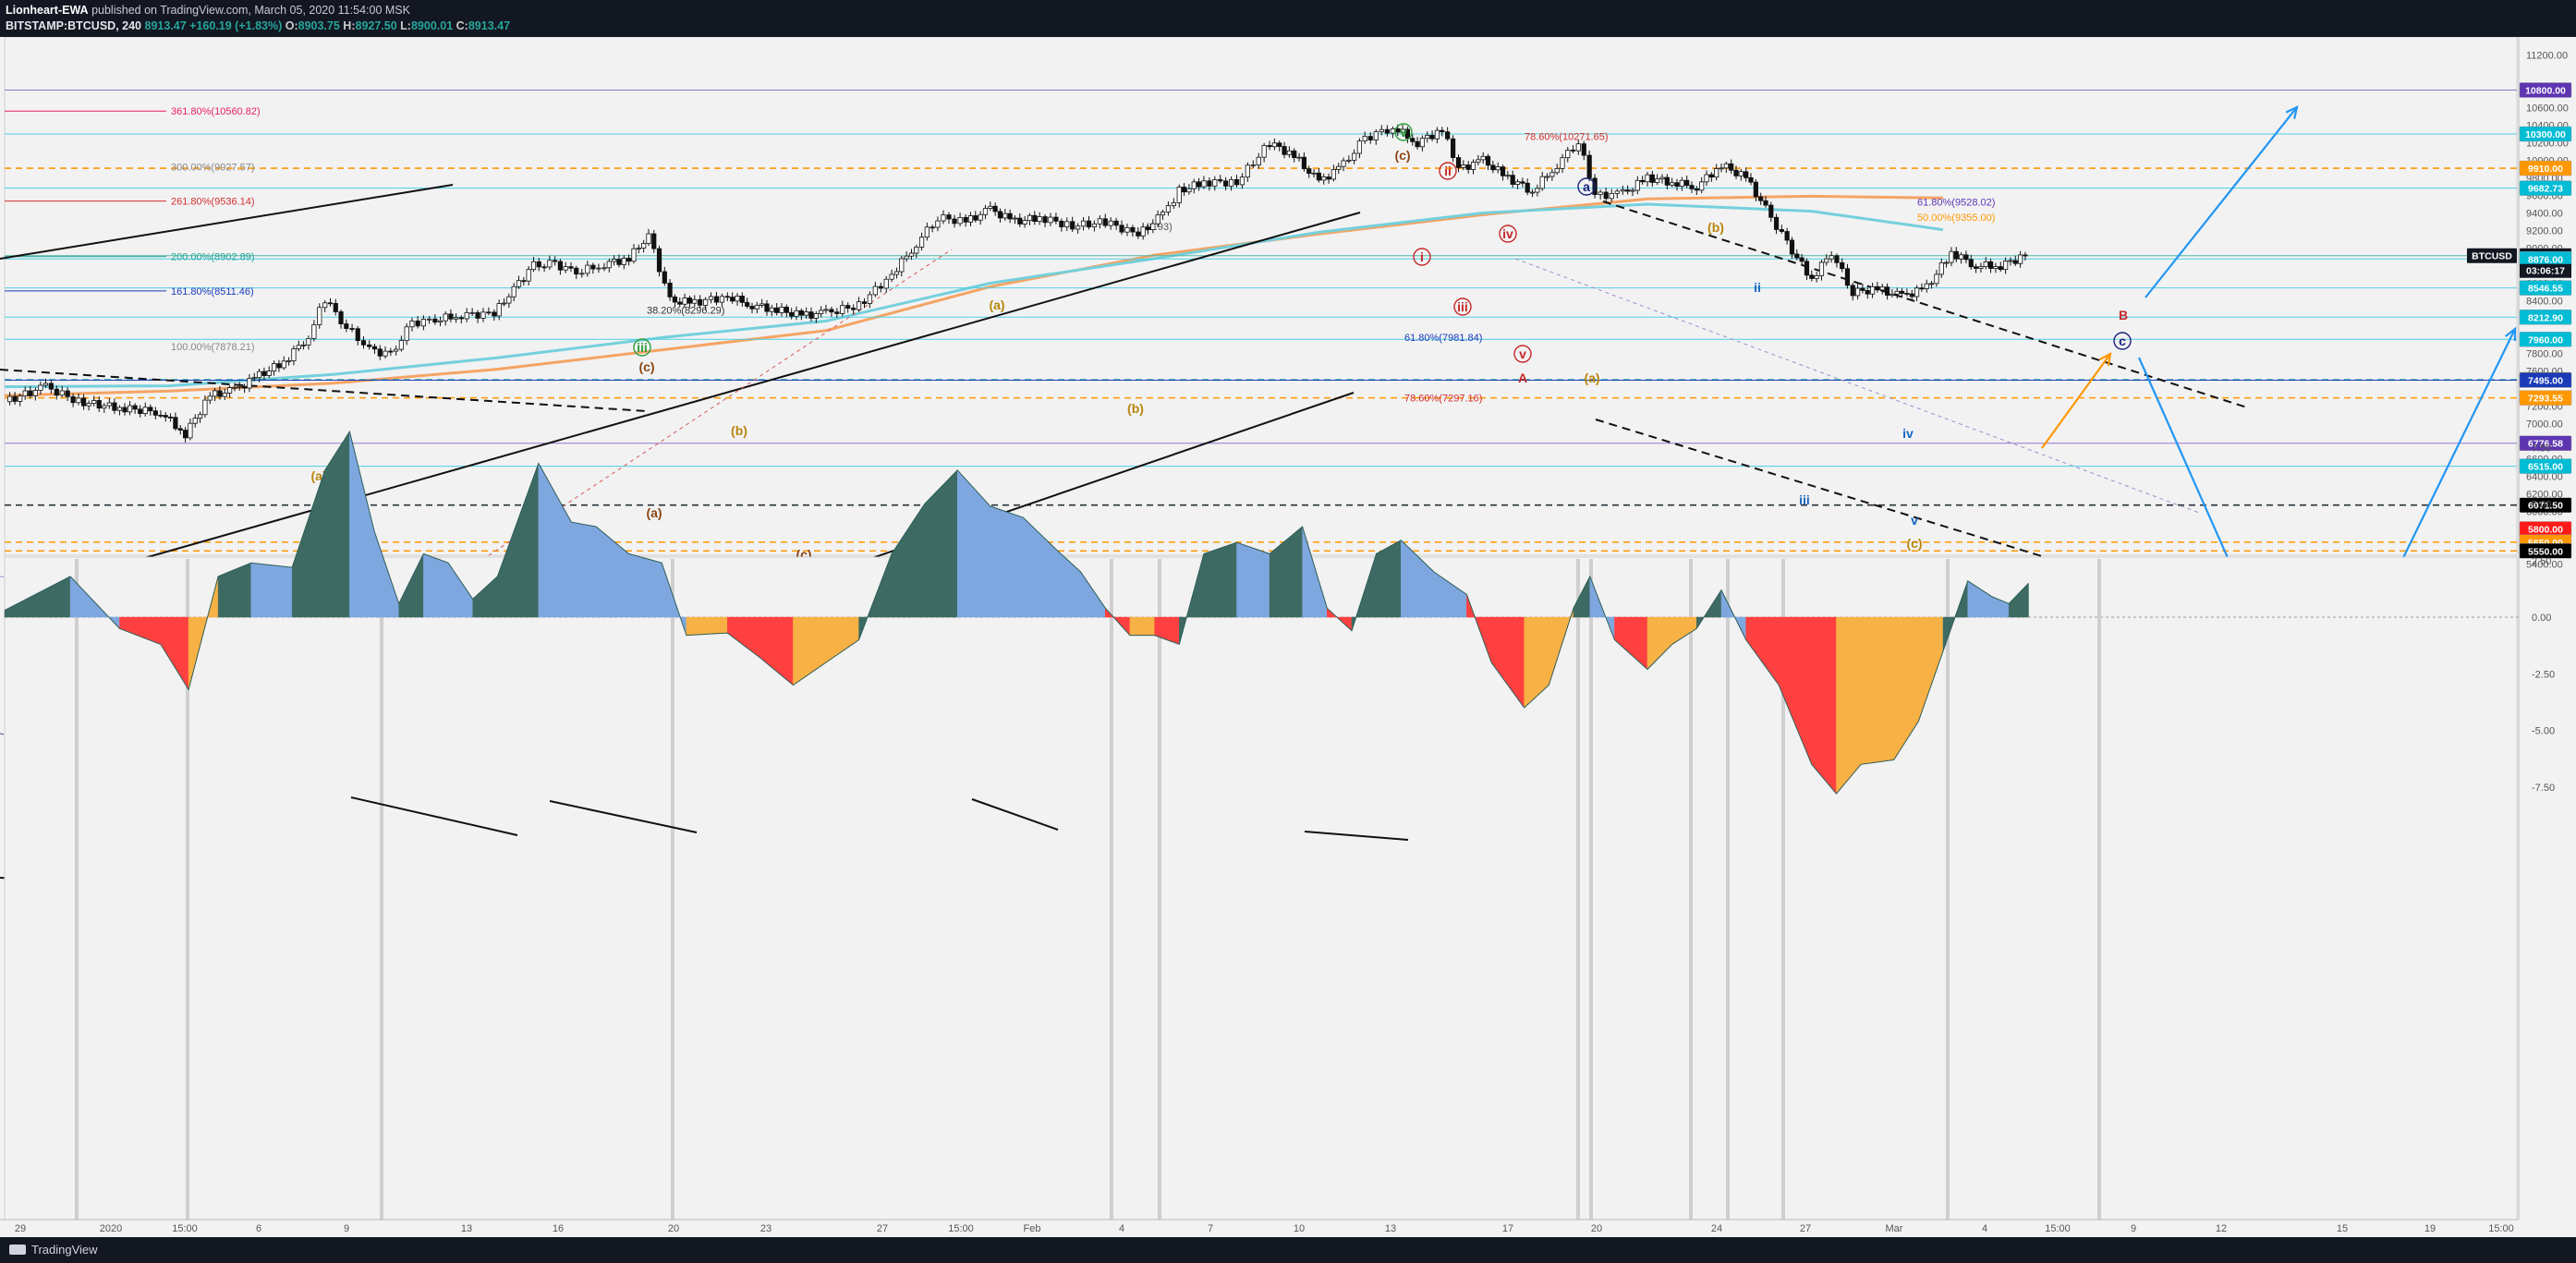 The width and height of the screenshot is (2576, 1263). I want to click on price-tag: 8876.00, so click(2545, 259).